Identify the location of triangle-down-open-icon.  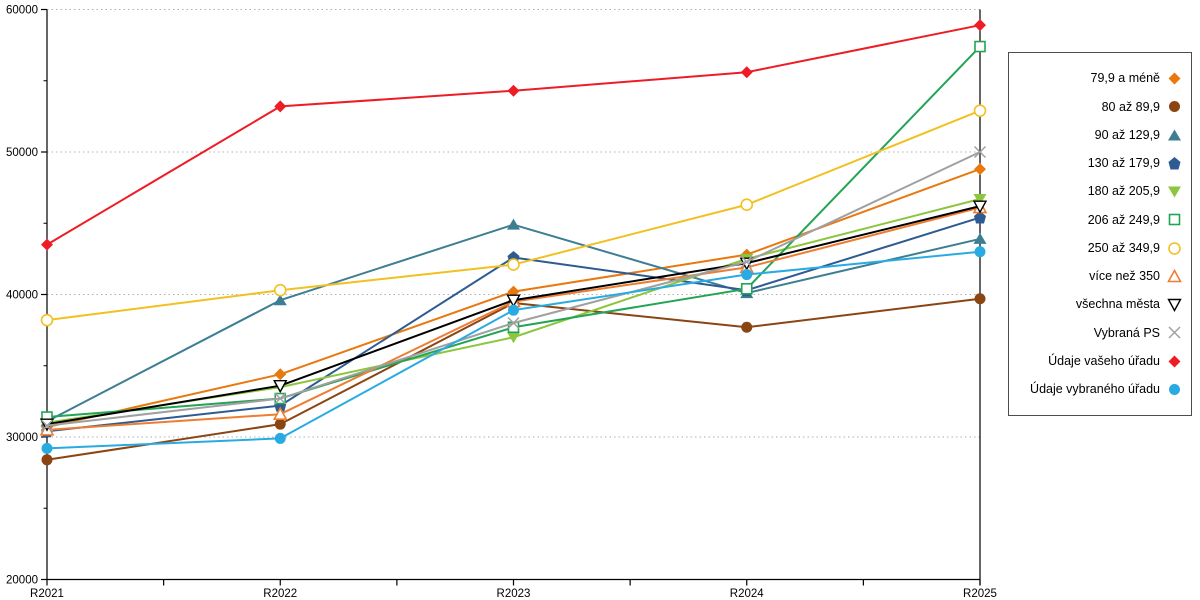
(1174, 305).